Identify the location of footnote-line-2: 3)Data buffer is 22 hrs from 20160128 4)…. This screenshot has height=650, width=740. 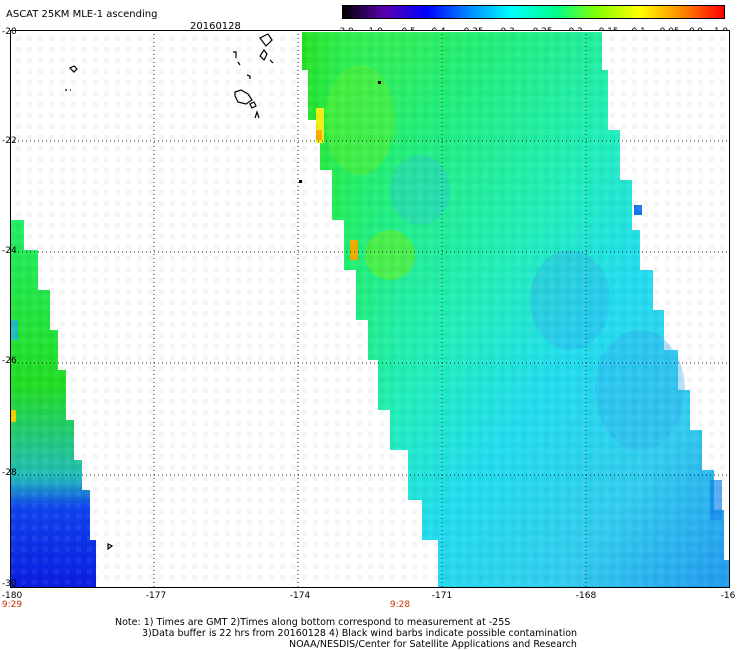
(360, 633).